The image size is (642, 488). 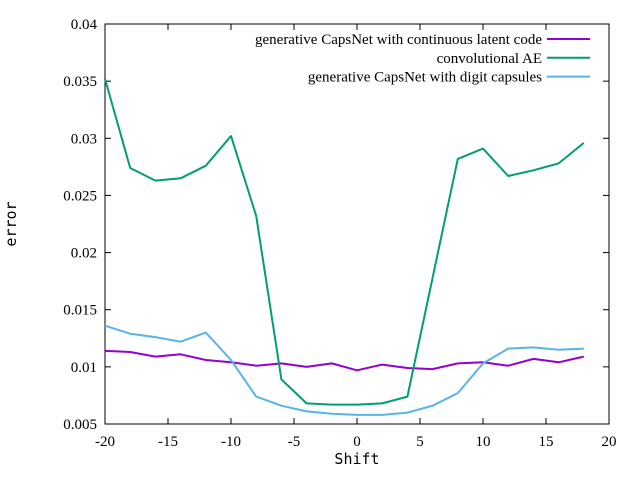 What do you see at coordinates (84, 254) in the screenshot?
I see `y-tick-label: 0.02` at bounding box center [84, 254].